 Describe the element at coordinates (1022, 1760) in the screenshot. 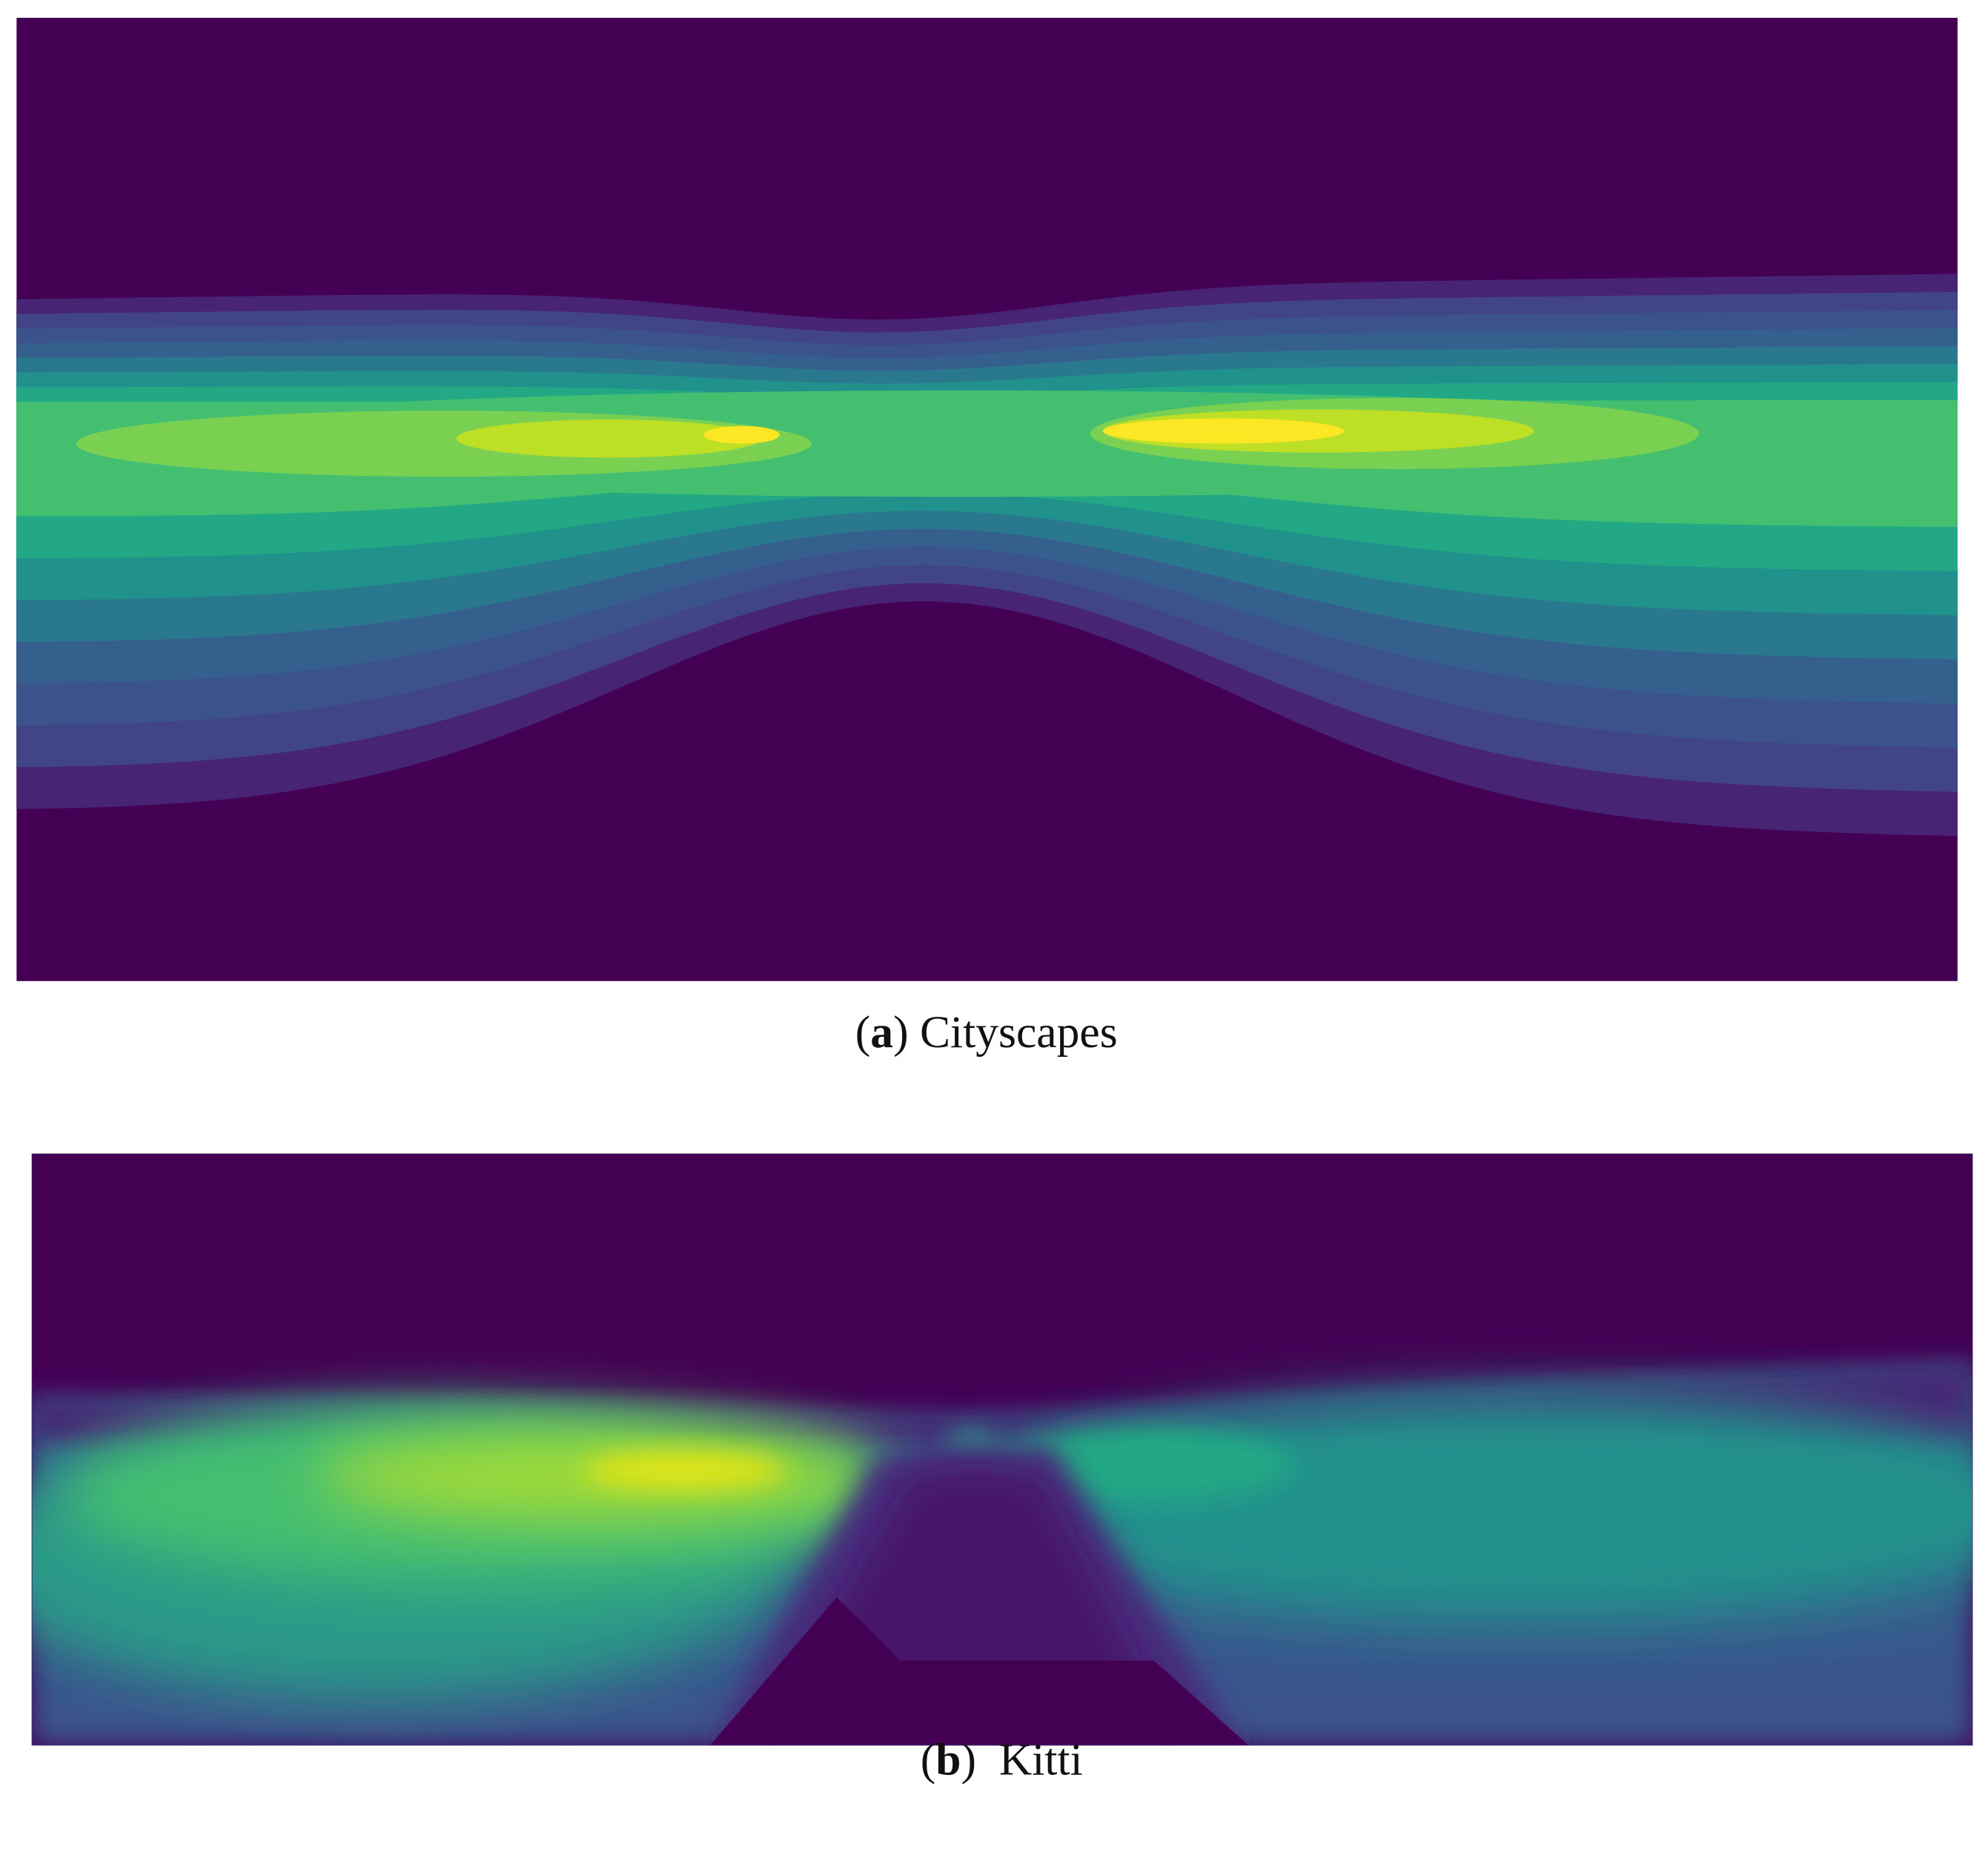

I see `caption-text: ) Kitti` at that location.